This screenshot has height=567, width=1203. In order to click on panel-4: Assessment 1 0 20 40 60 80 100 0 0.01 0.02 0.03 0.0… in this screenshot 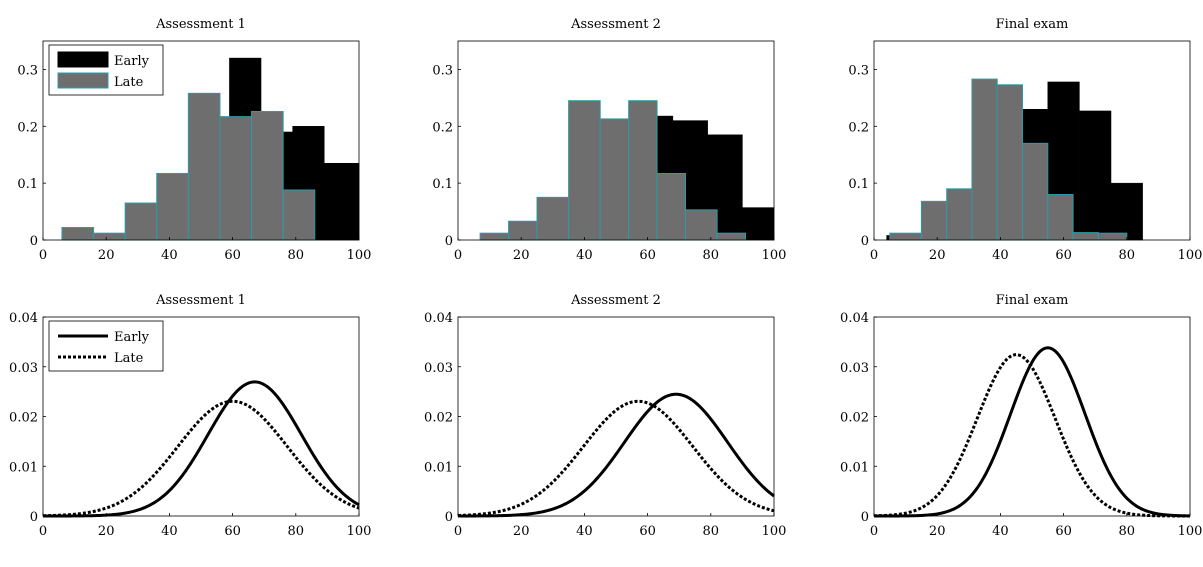, I will do `click(190, 416)`.